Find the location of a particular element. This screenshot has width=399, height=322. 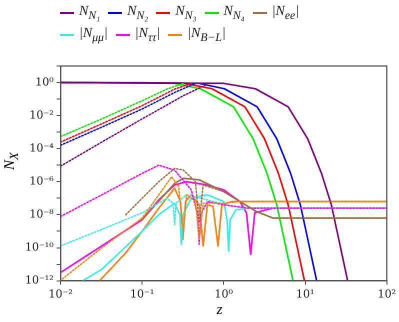

legend-label: N$_{N₂}$ is located at coordinates (137, 13).